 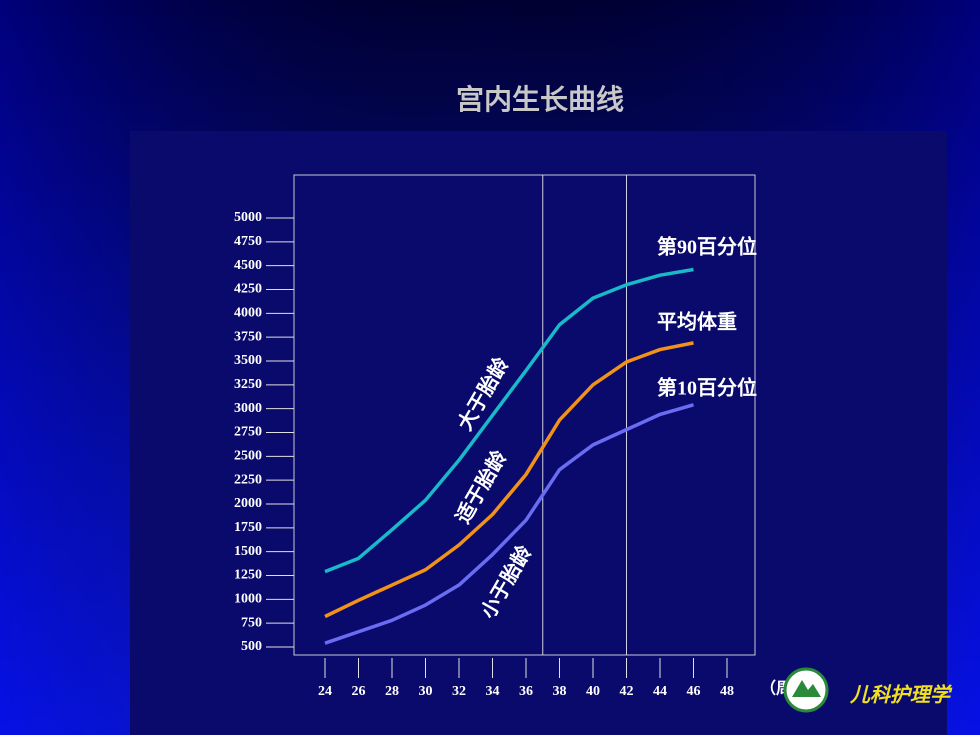 What do you see at coordinates (806, 688) in the screenshot?
I see `logo-mark` at bounding box center [806, 688].